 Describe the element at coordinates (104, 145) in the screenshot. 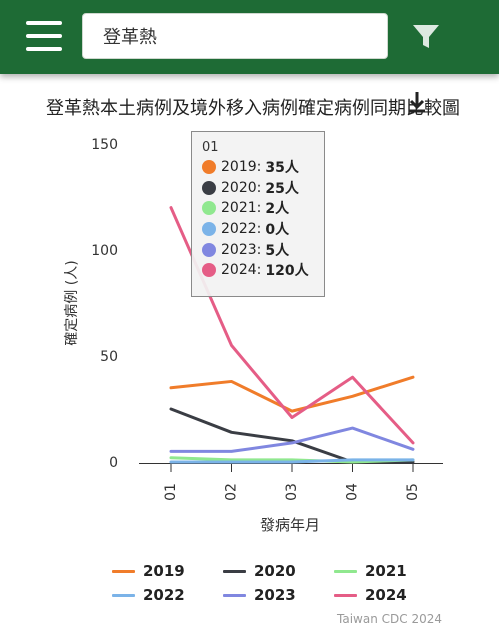

I see `y-tick-label: 150` at that location.